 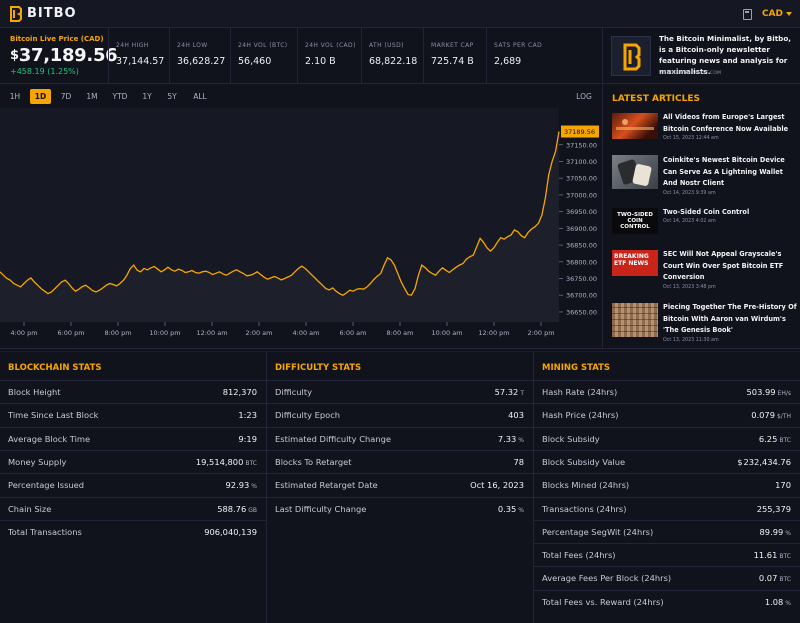 I want to click on bitbo-logo: BITBO, so click(x=43, y=13).